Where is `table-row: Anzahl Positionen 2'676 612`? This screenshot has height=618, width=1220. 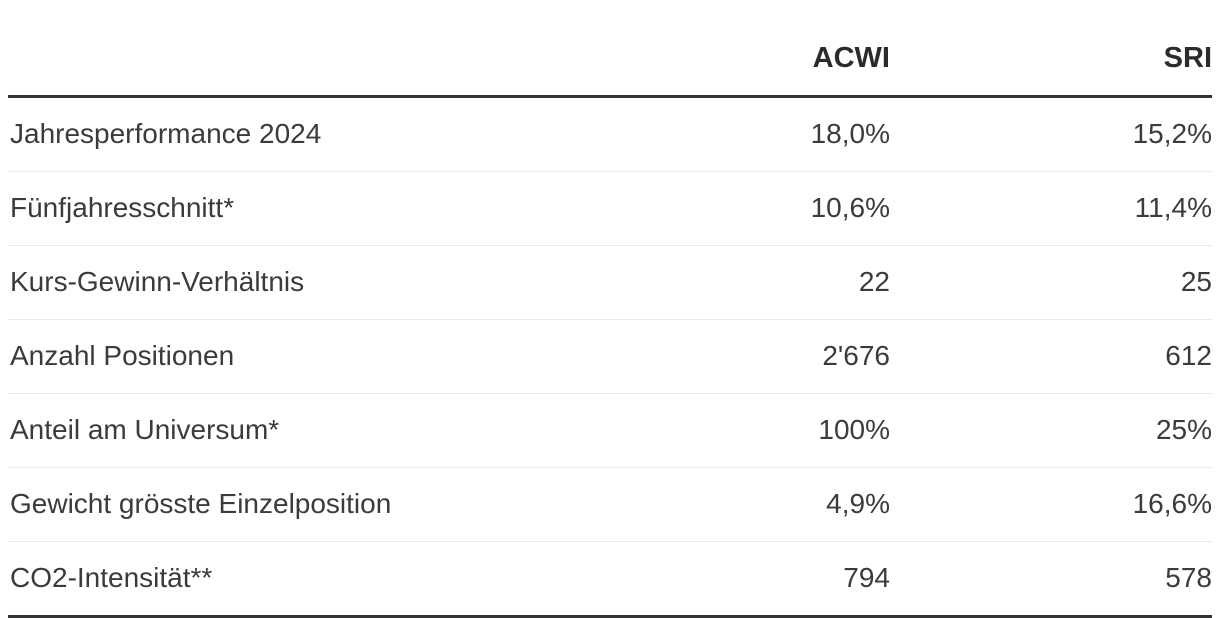
table-row: Anzahl Positionen 2'676 612 is located at coordinates (610, 356).